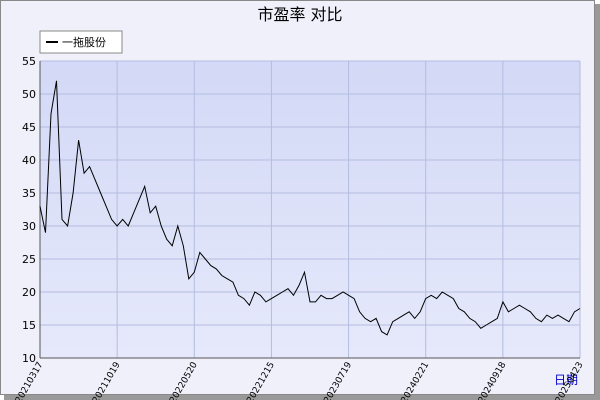 This screenshot has height=400, width=600. Describe the element at coordinates (566, 380) in the screenshot. I see `x-axis-label: 日期` at that location.